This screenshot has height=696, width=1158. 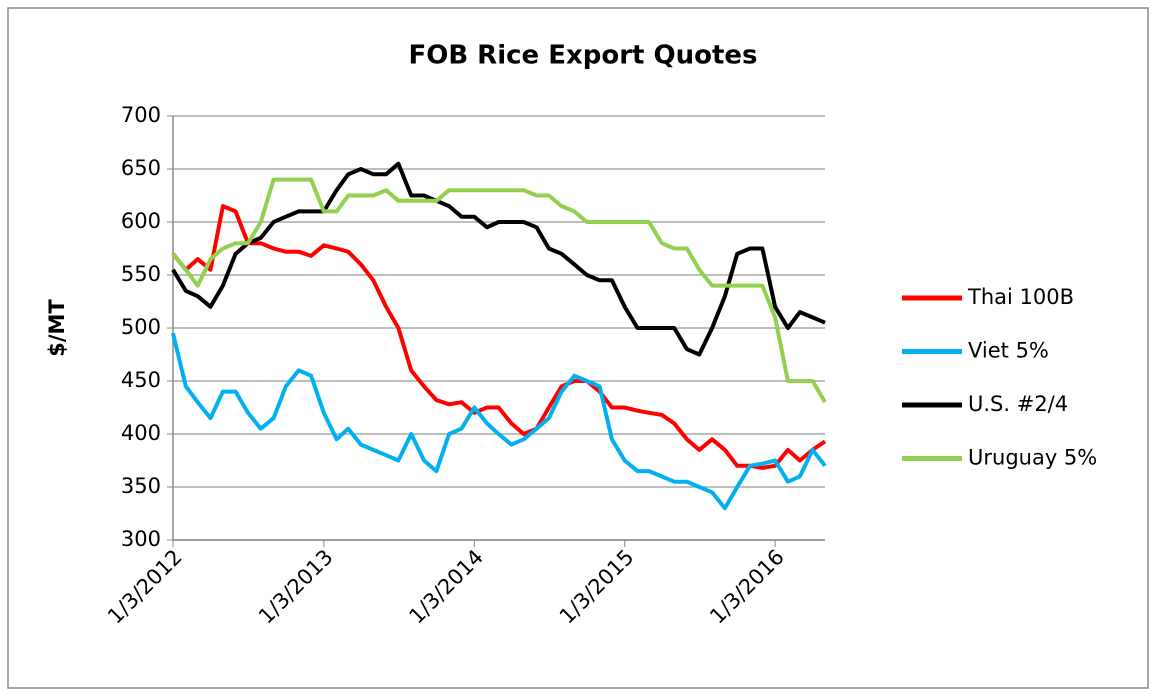 I want to click on y-tick-label: 300, so click(x=141, y=539).